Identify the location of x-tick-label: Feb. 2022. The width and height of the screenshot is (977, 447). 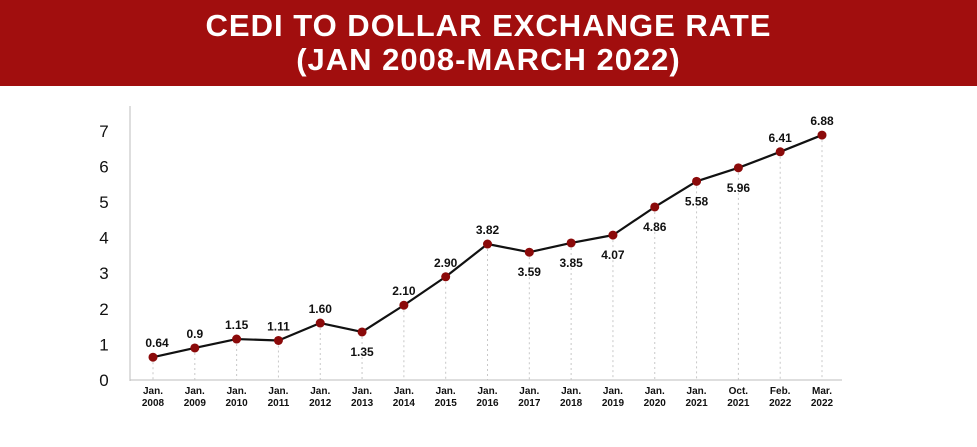
(780, 397).